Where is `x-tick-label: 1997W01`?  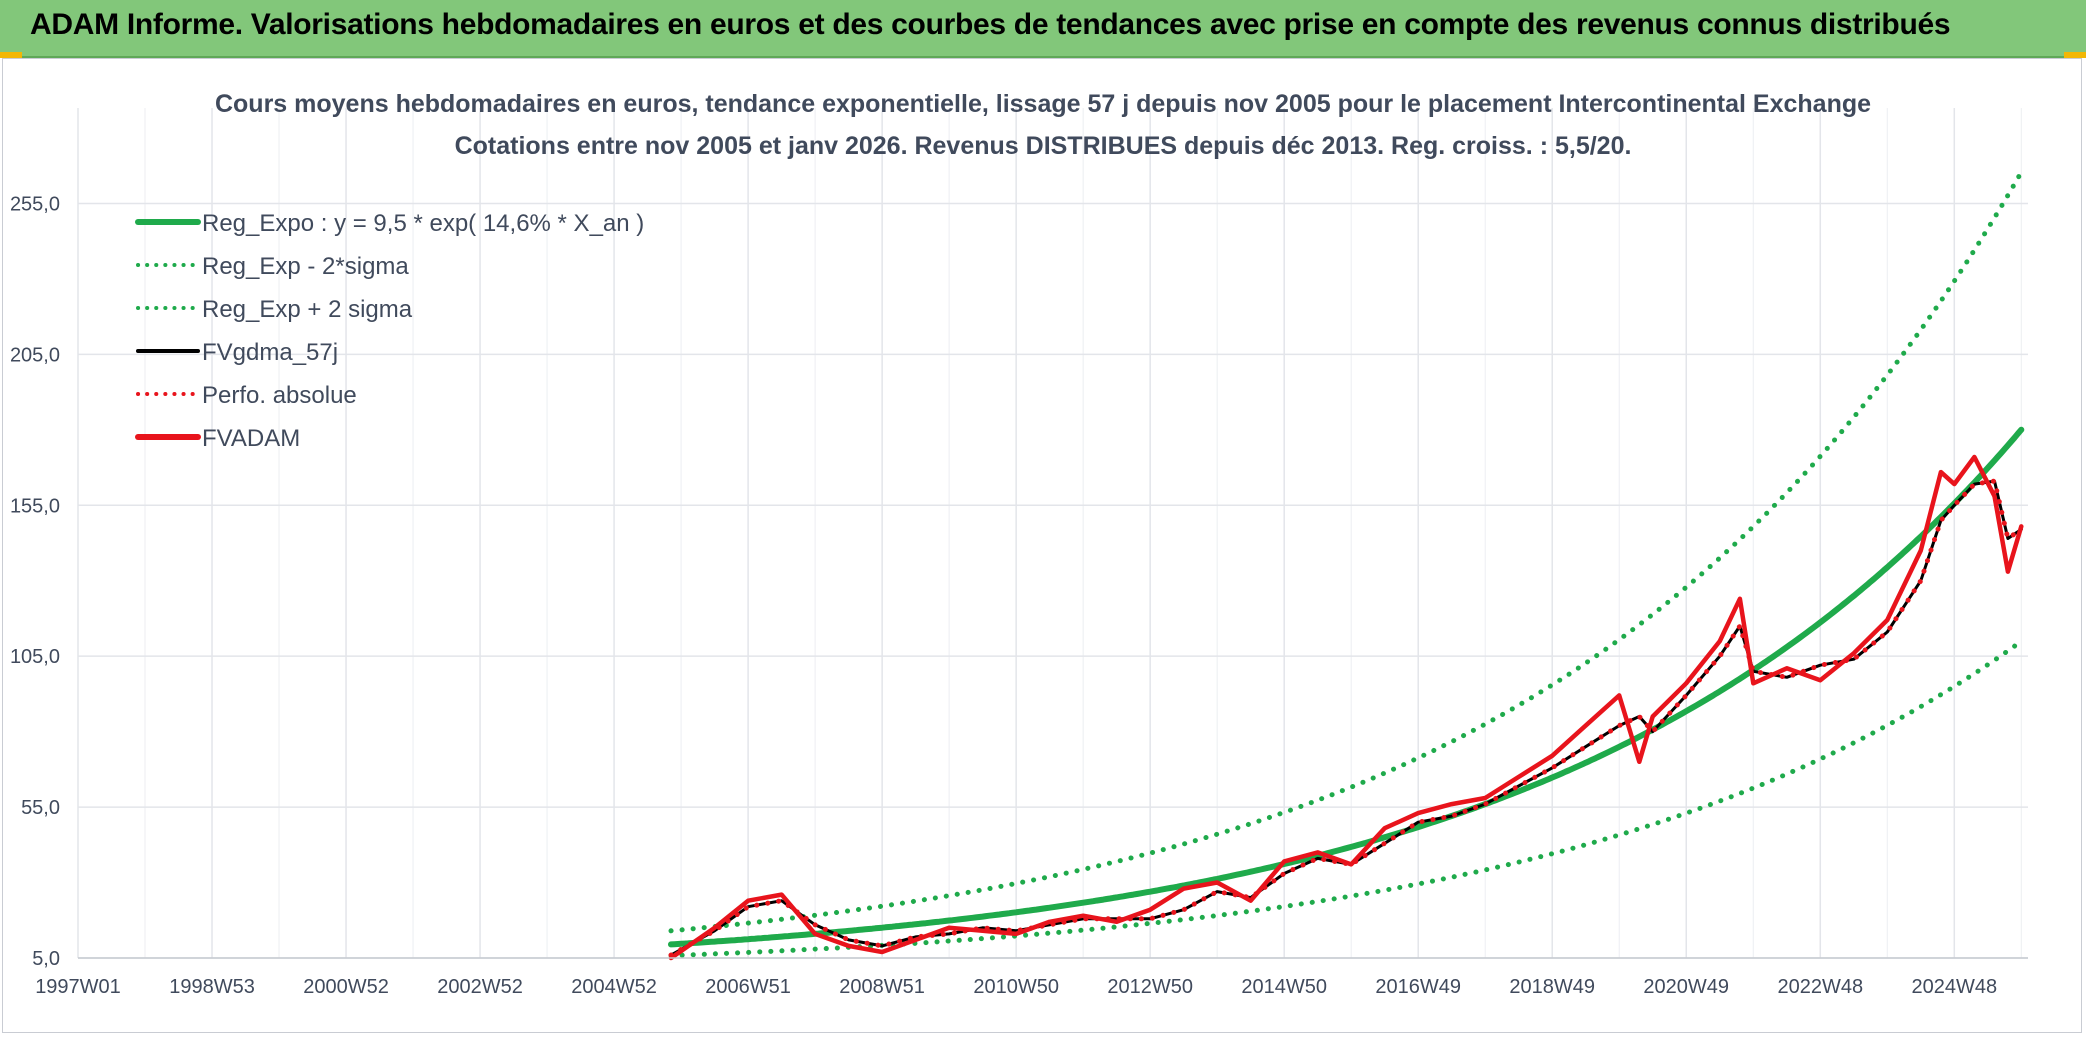
x-tick-label: 1997W01 is located at coordinates (78, 987).